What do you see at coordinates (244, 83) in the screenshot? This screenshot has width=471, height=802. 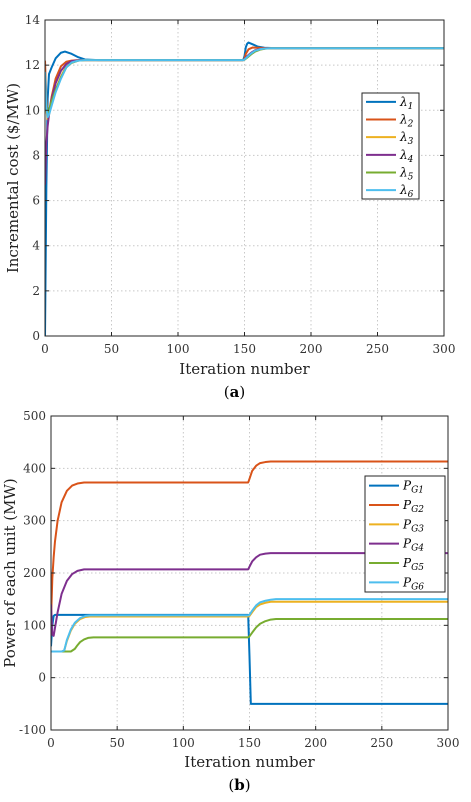 I see `series-line-λ6` at bounding box center [244, 83].